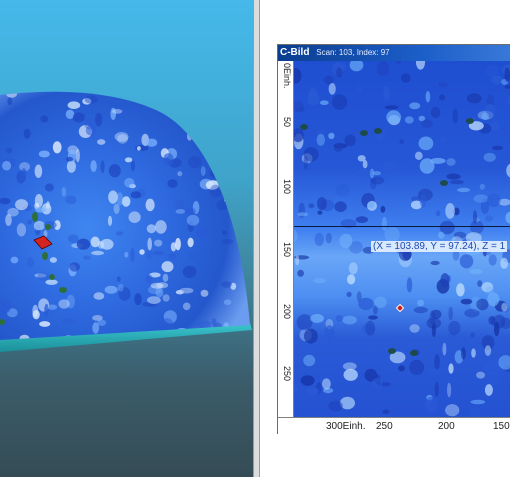 This screenshot has height=477, width=510. I want to click on x-tick-label: 150, so click(501, 426).